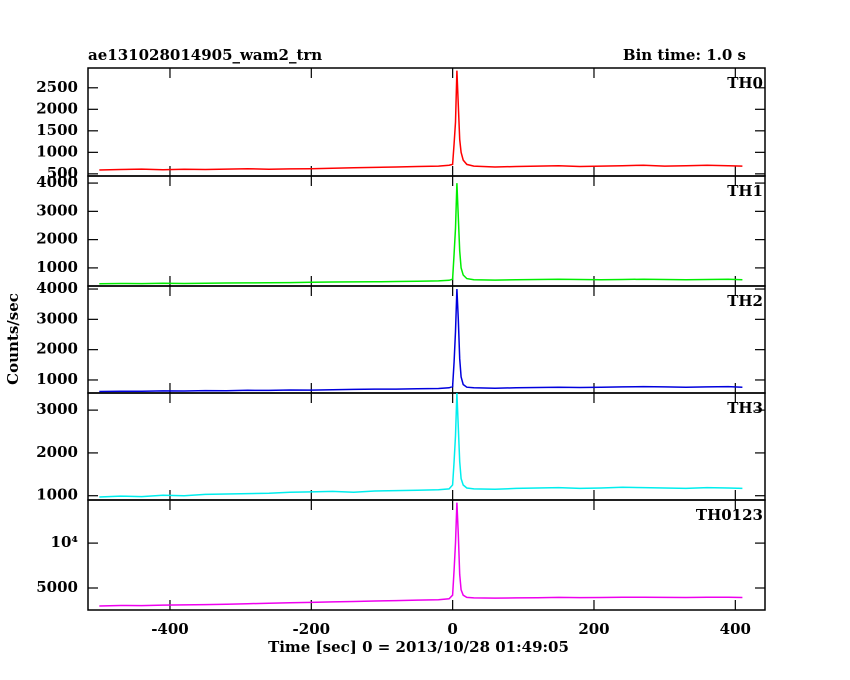 Image resolution: width=850 pixels, height=680 pixels. Describe the element at coordinates (729, 515) in the screenshot. I see `panel-label: TH0123` at that location.